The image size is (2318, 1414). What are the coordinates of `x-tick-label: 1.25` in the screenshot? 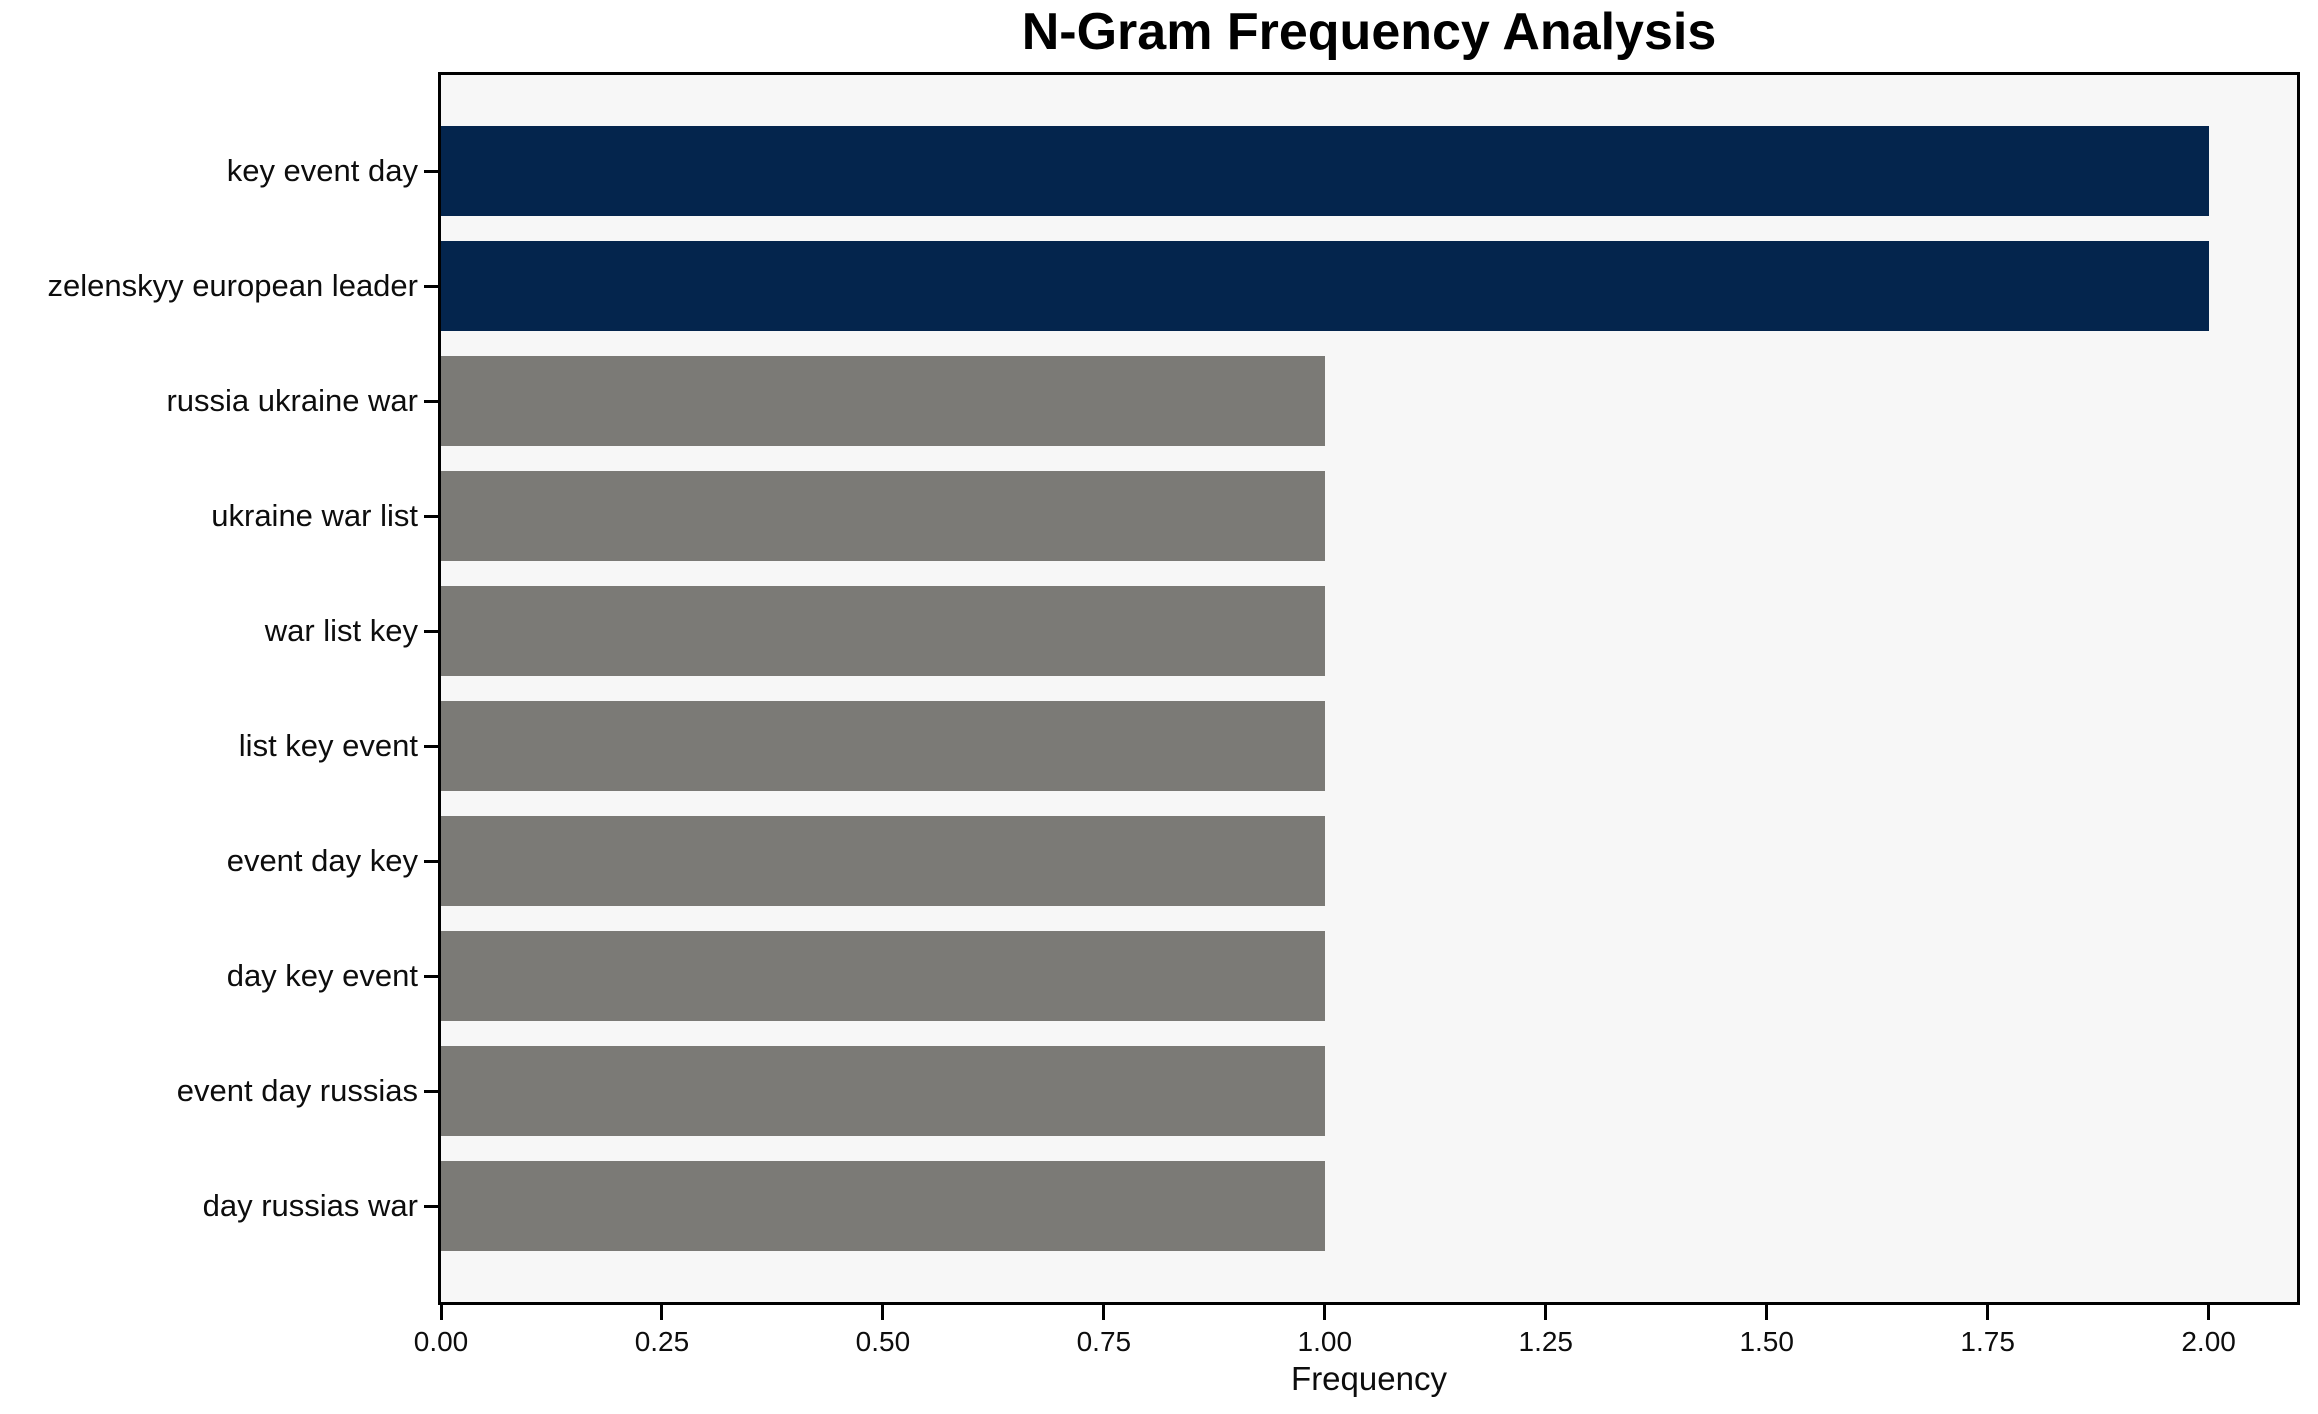 It's located at (1546, 1341).